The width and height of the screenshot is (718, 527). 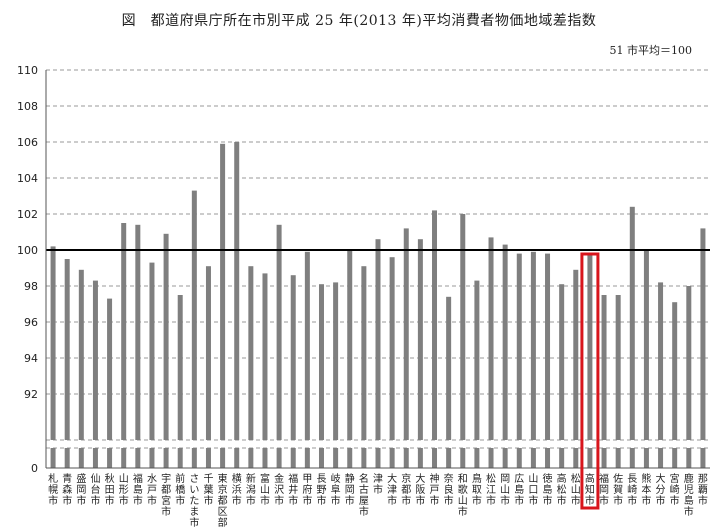 What do you see at coordinates (237, 489) in the screenshot?
I see `x-category-label: 横浜市` at bounding box center [237, 489].